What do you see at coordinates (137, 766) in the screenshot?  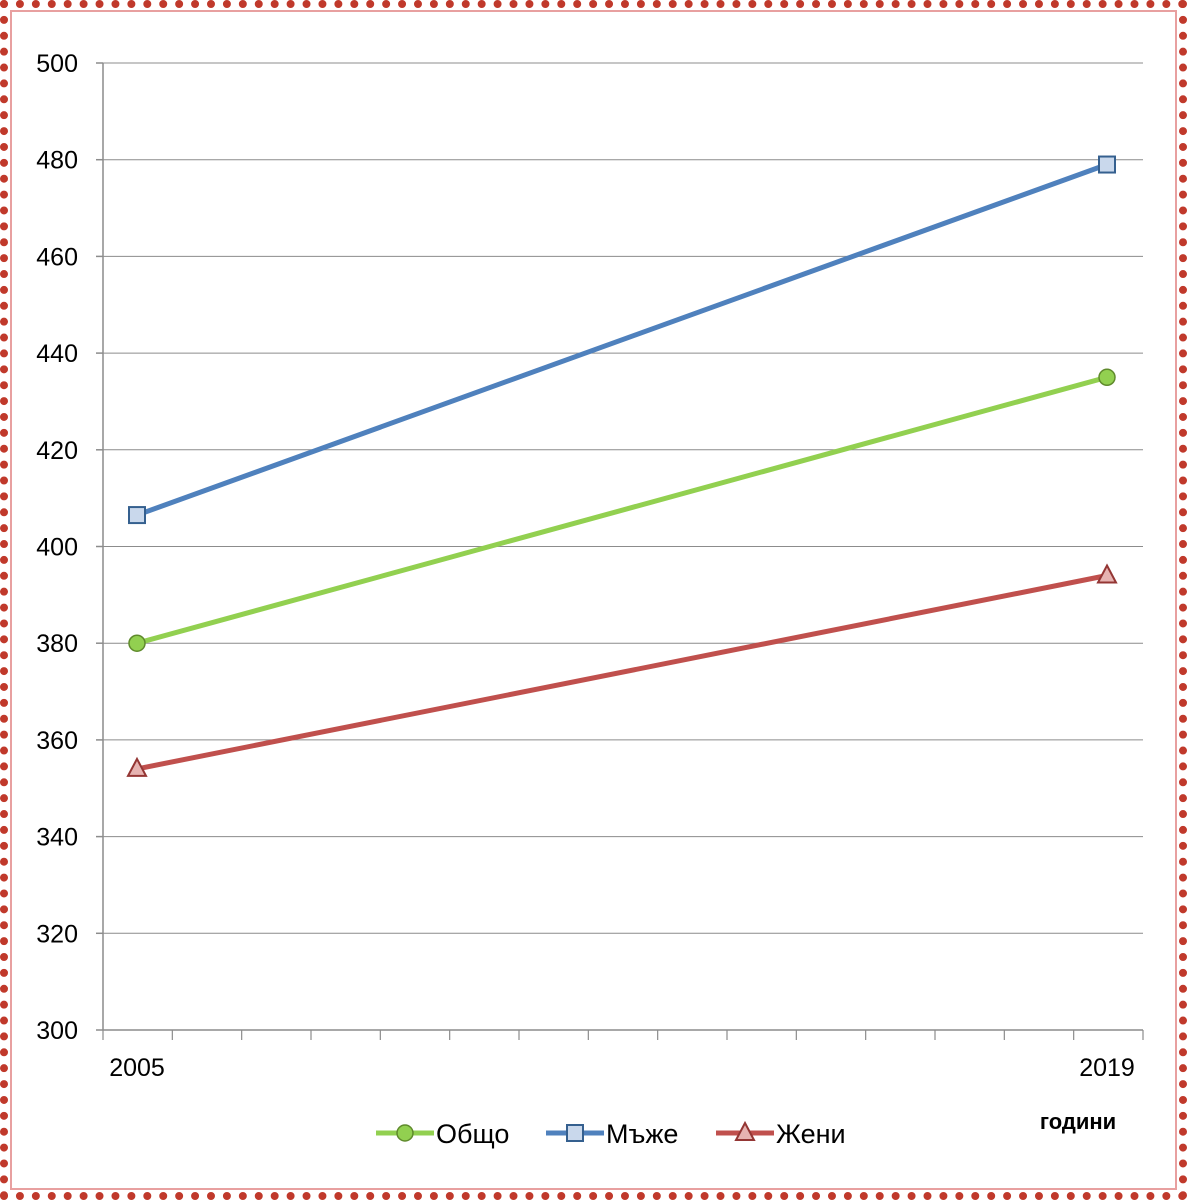 I see `point-2-2005` at bounding box center [137, 766].